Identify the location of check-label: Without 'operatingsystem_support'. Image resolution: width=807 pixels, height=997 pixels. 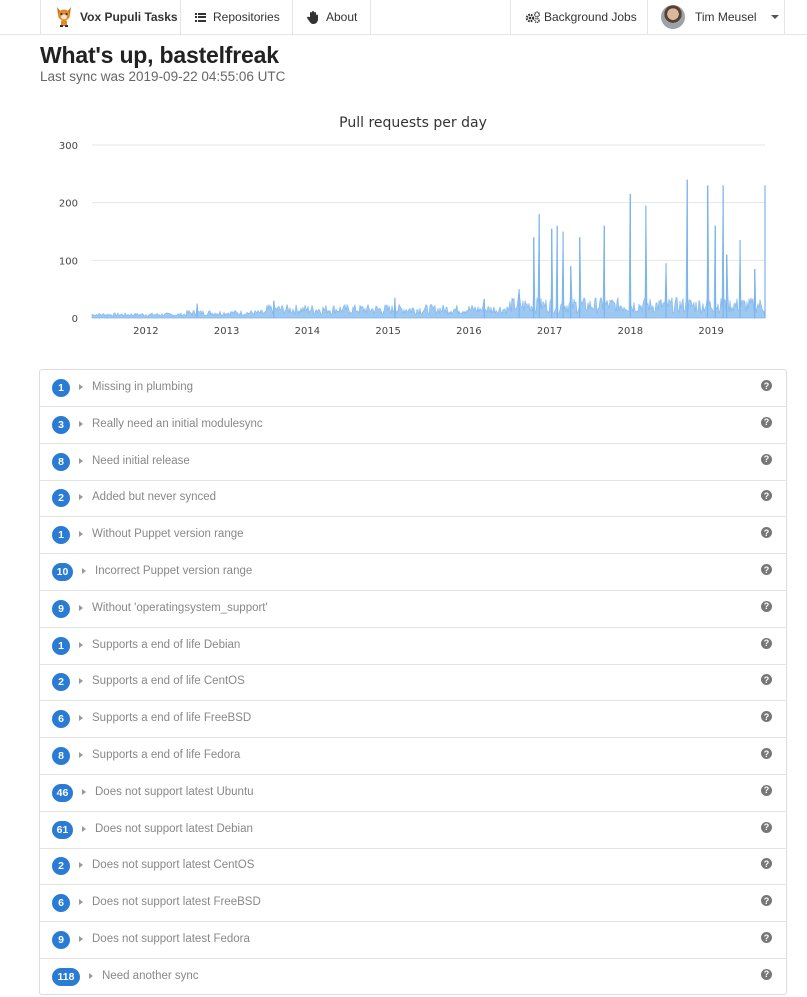
(180, 607).